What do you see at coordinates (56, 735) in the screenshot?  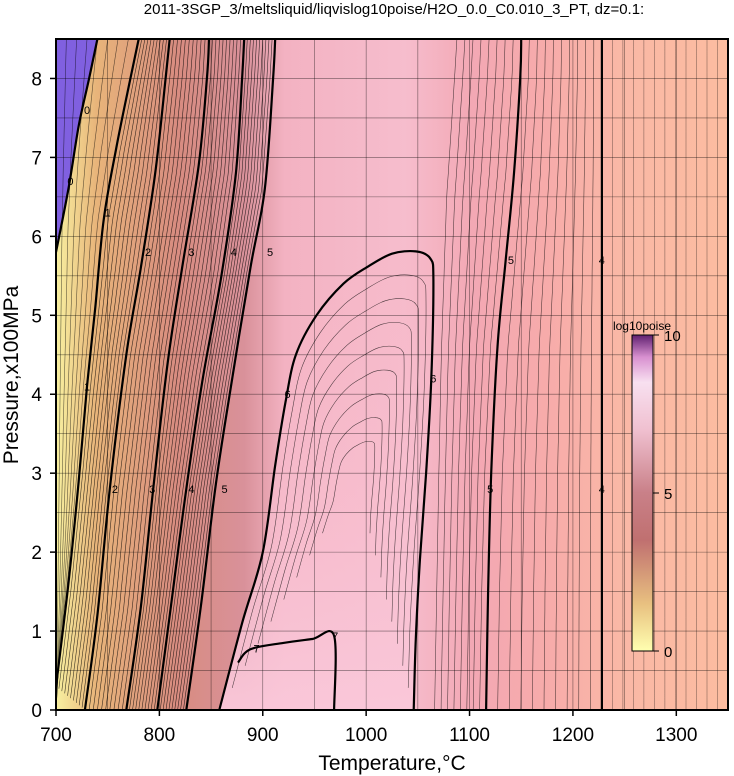 I see `x-tick-label: 700` at bounding box center [56, 735].